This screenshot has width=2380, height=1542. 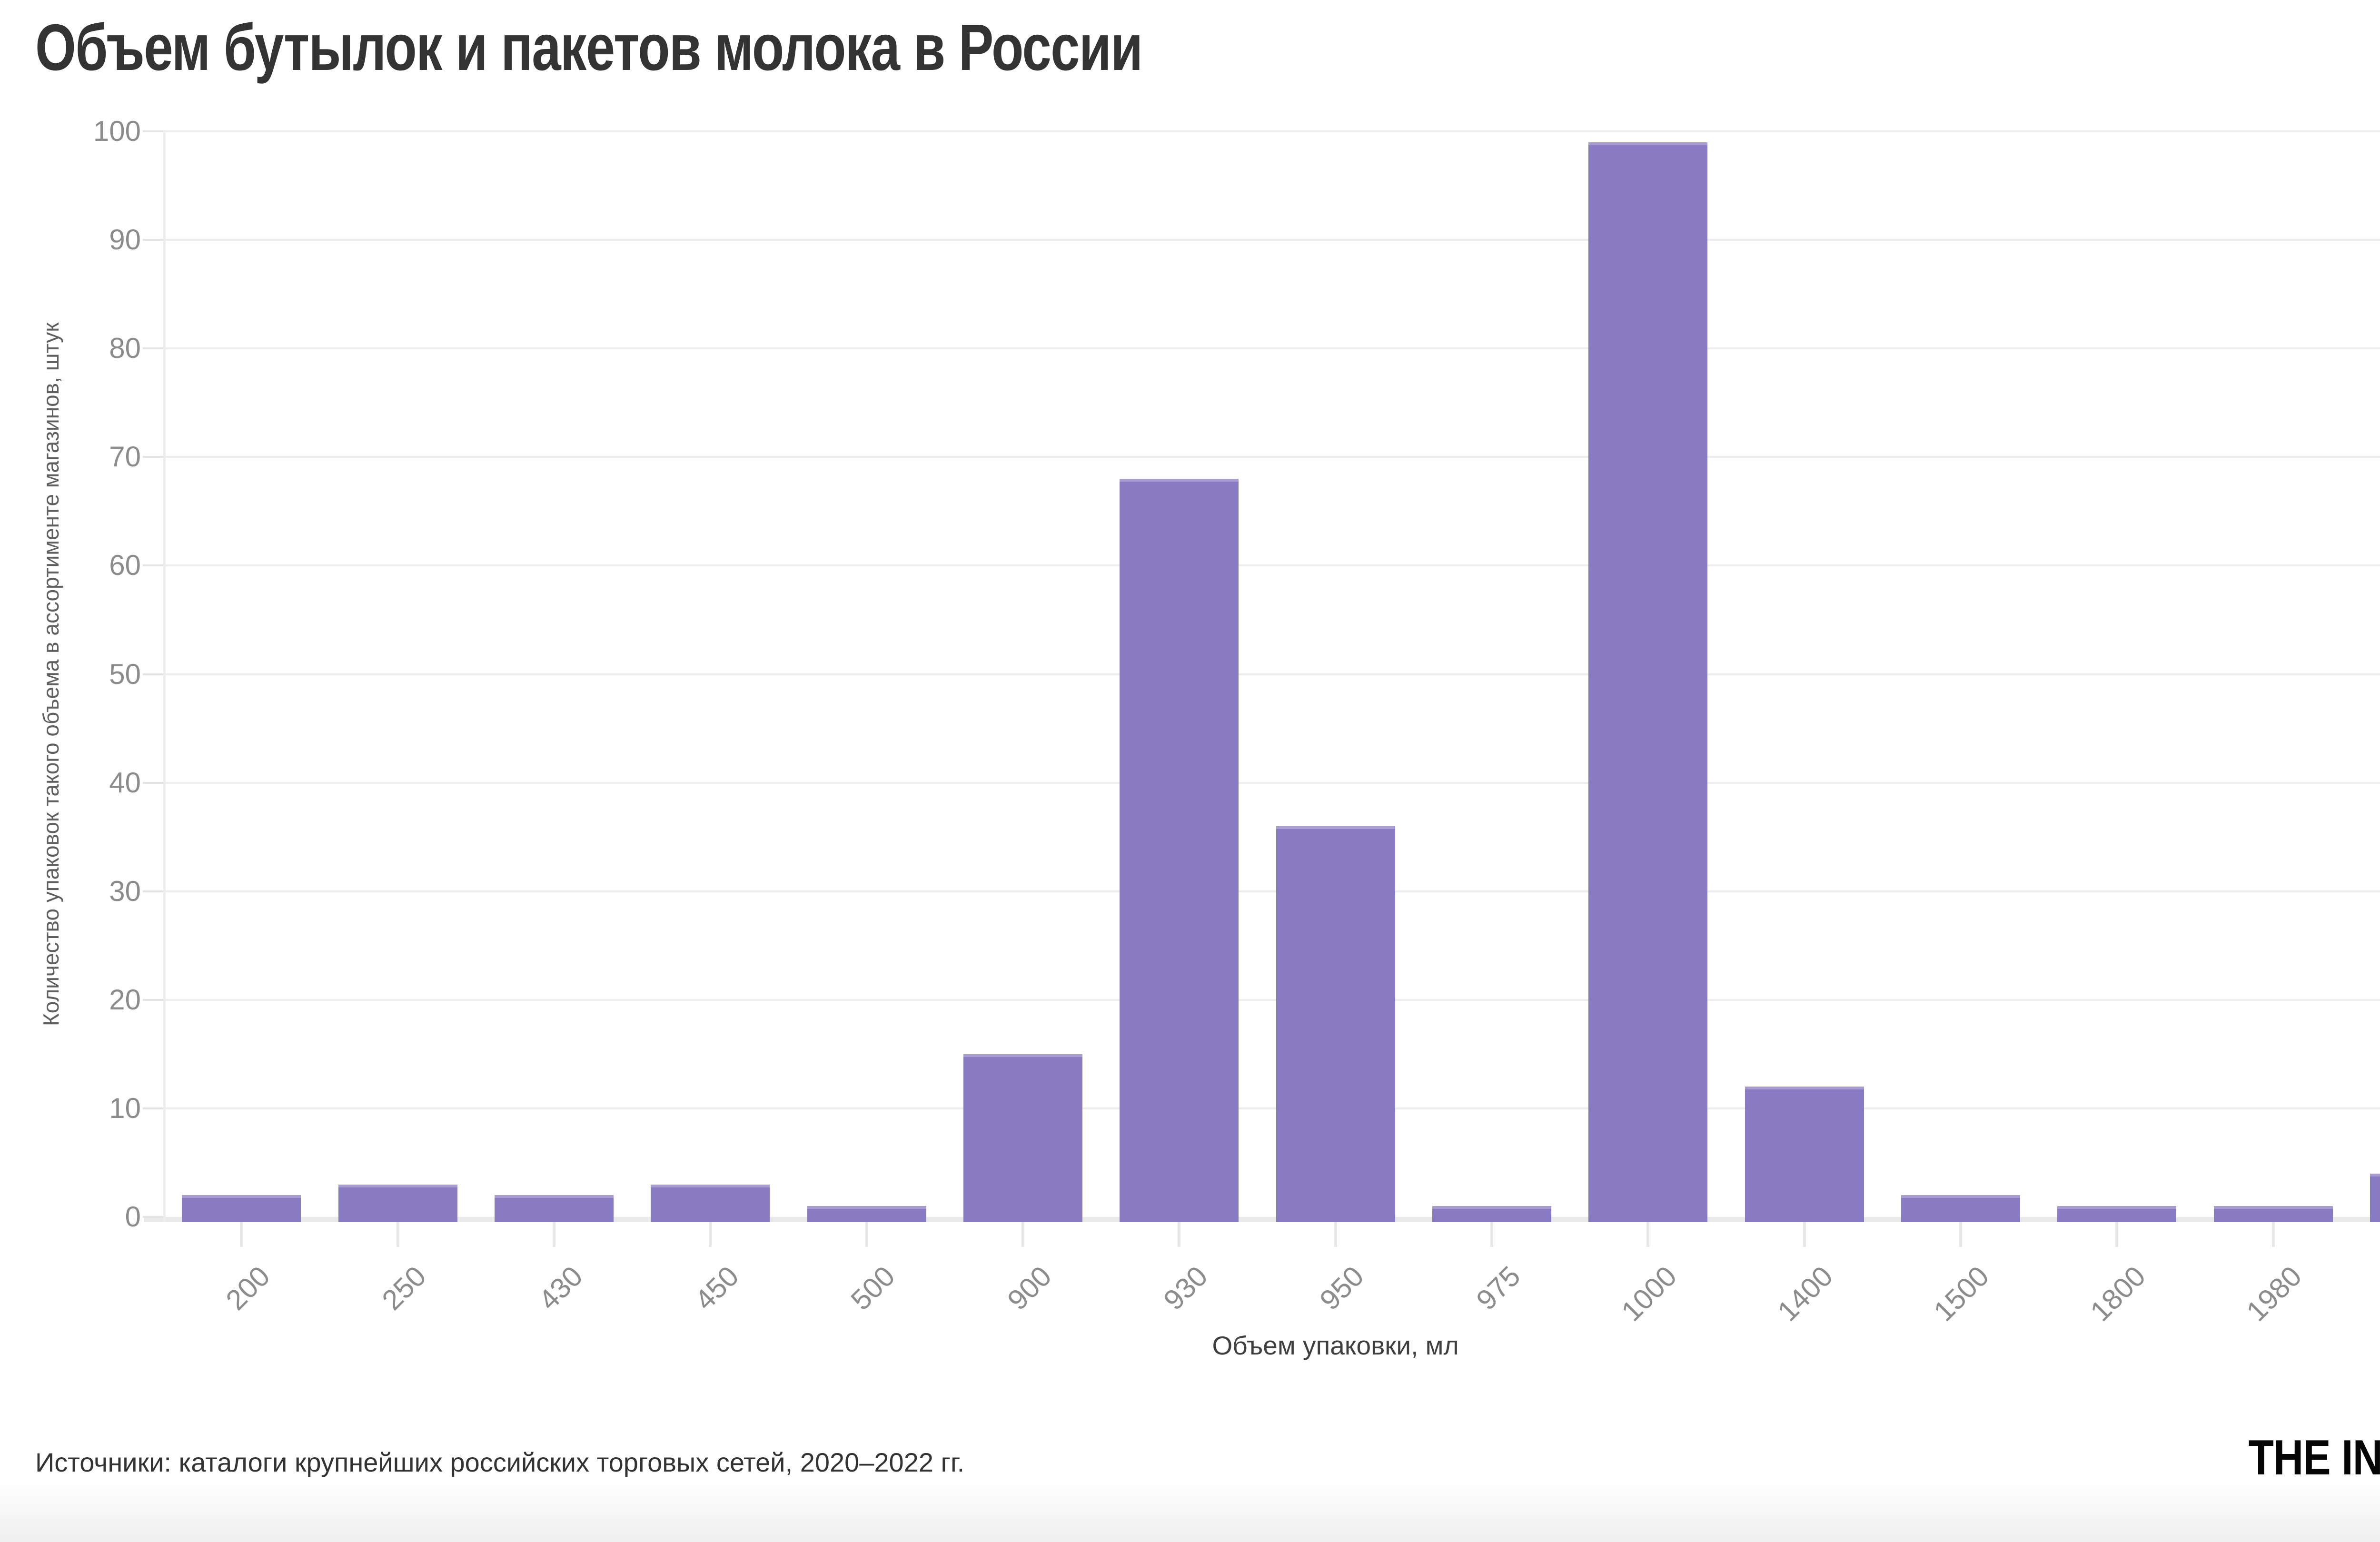 What do you see at coordinates (2375, 1197) in the screenshot?
I see `bar-2000` at bounding box center [2375, 1197].